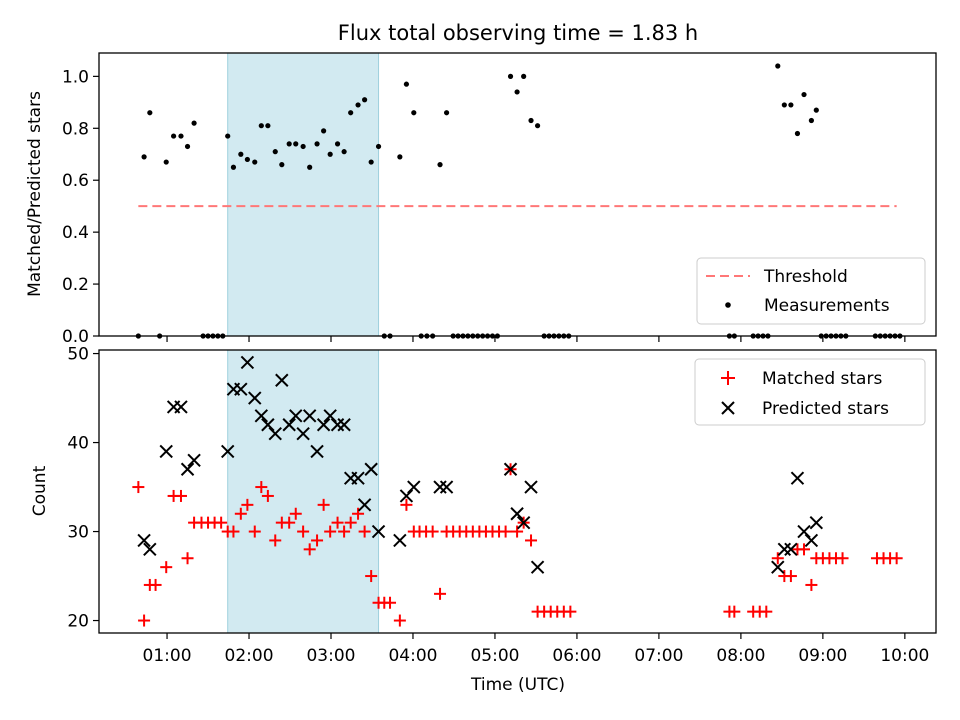 The image size is (960, 720). Describe the element at coordinates (78, 355) in the screenshot. I see `y-tick-label: 50` at that location.